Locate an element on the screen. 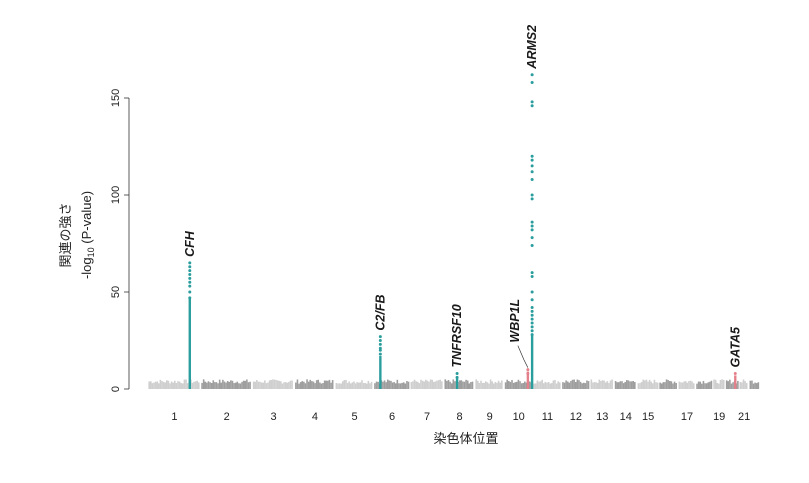 The image size is (809, 483). y-tick-label: 150 is located at coordinates (116, 98).